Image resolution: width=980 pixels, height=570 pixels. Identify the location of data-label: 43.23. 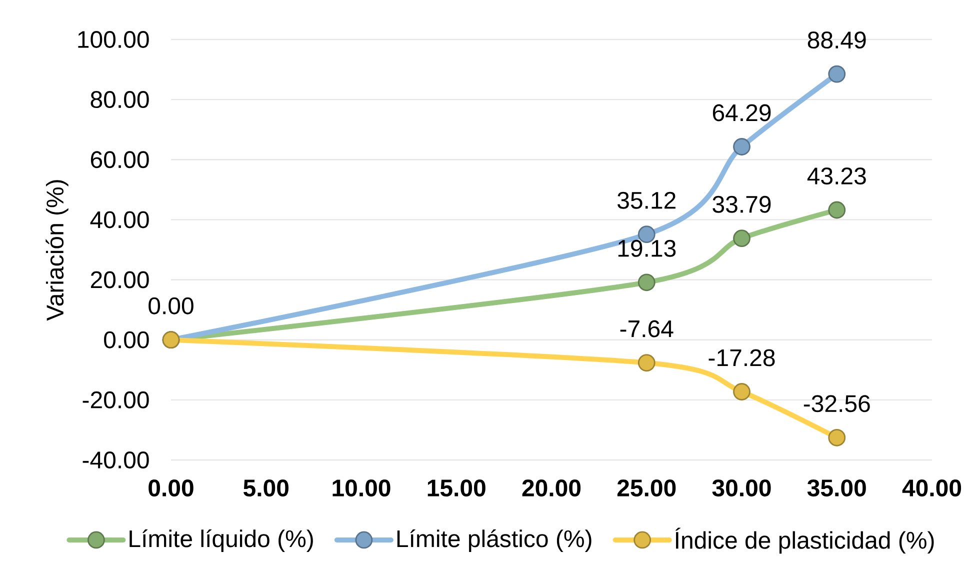
(836, 175).